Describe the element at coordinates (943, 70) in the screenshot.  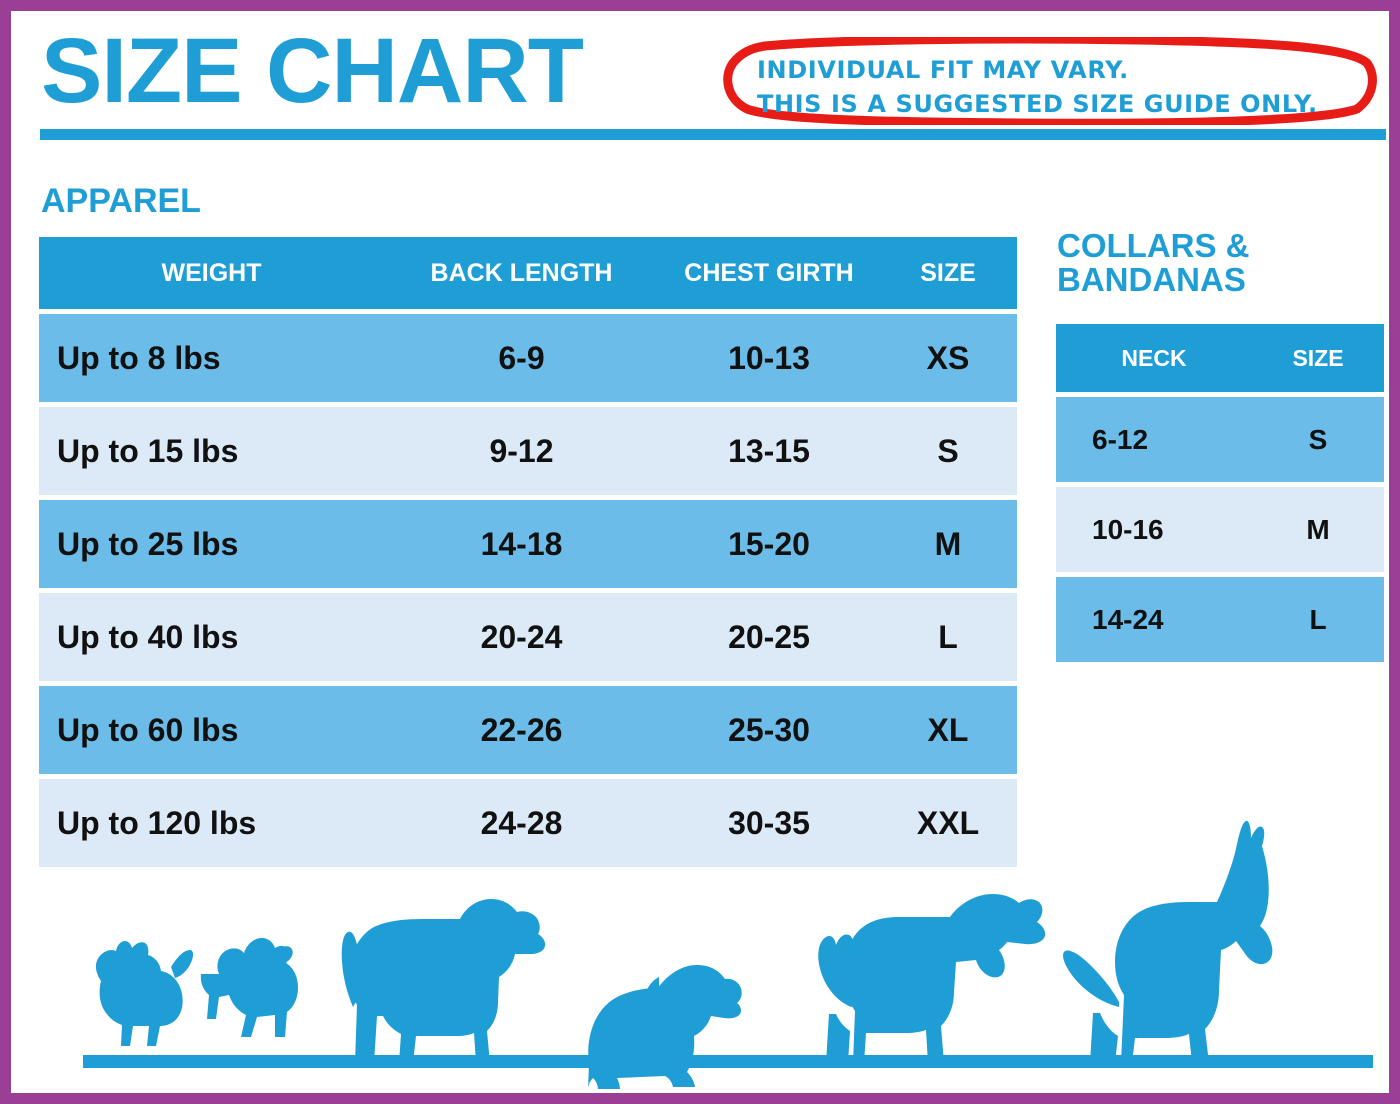
I see `disclaimer-line-1: INDIVIDUAL FIT MAY VARY.` at that location.